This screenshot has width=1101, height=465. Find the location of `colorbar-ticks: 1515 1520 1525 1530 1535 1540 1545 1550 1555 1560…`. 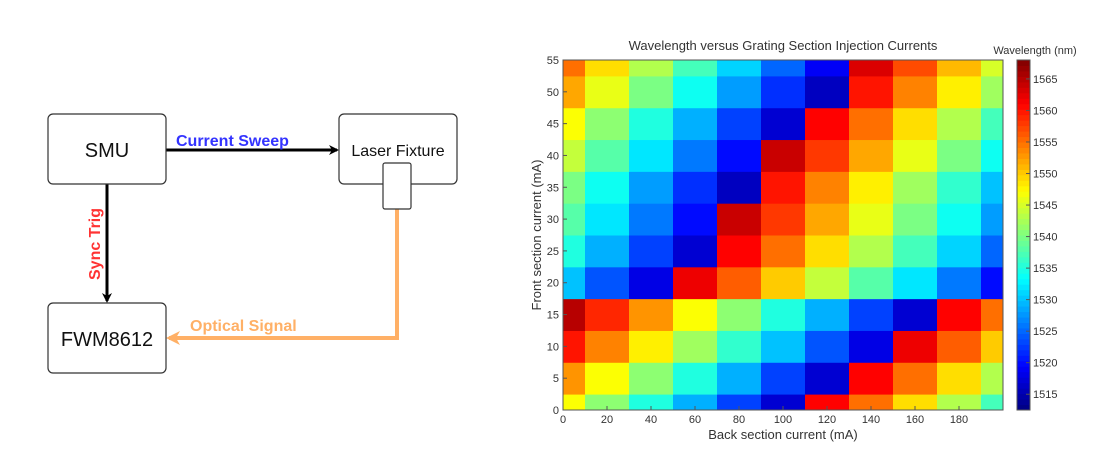

colorbar-ticks: 1515 1520 1525 1530 1535 1540 1545 1550 1555 1560… is located at coordinates (1041, 237).